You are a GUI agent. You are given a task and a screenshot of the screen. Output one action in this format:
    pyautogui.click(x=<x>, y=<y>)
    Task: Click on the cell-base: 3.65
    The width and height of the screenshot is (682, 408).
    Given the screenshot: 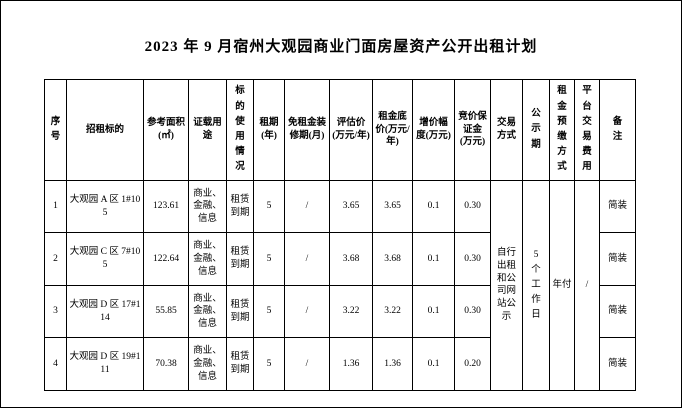 What is the action you would take?
    pyautogui.click(x=392, y=206)
    